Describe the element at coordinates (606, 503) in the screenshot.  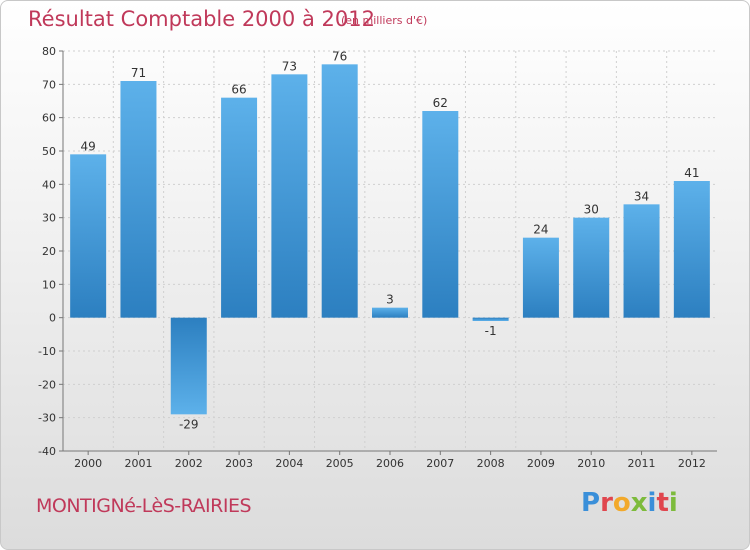
I see `brand-letter: r` at that location.